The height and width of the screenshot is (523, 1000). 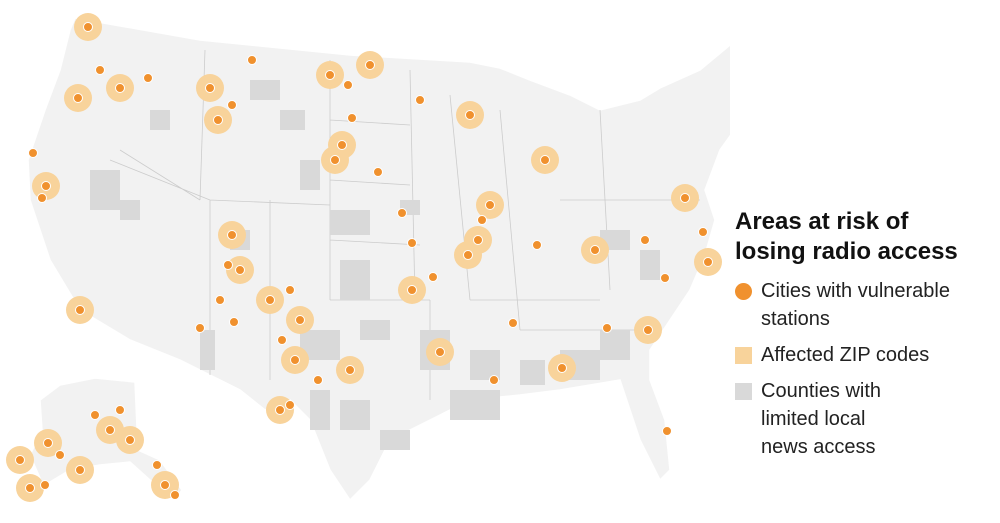 I want to click on legend-item: Affected ZIP codes, so click(x=860, y=355).